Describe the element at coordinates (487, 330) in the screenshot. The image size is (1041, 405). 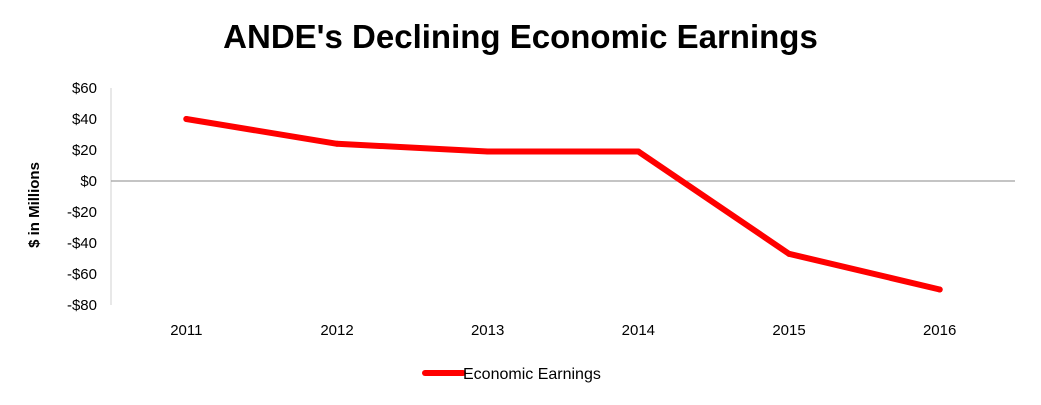
I see `x-tick-label: 2013` at that location.